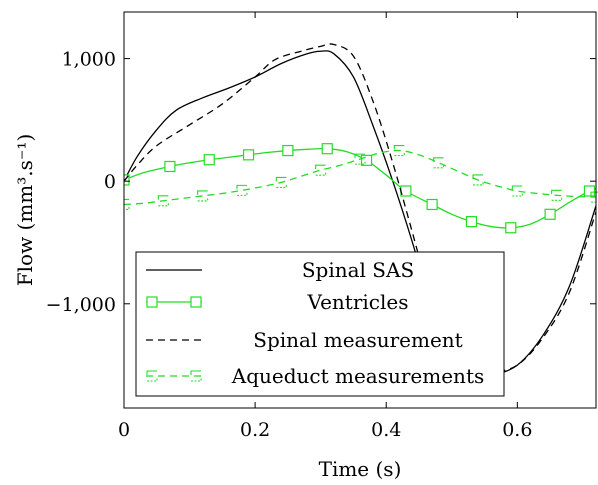  I want to click on y-axis-label: Flow (mm³.s⁻¹), so click(25, 210).